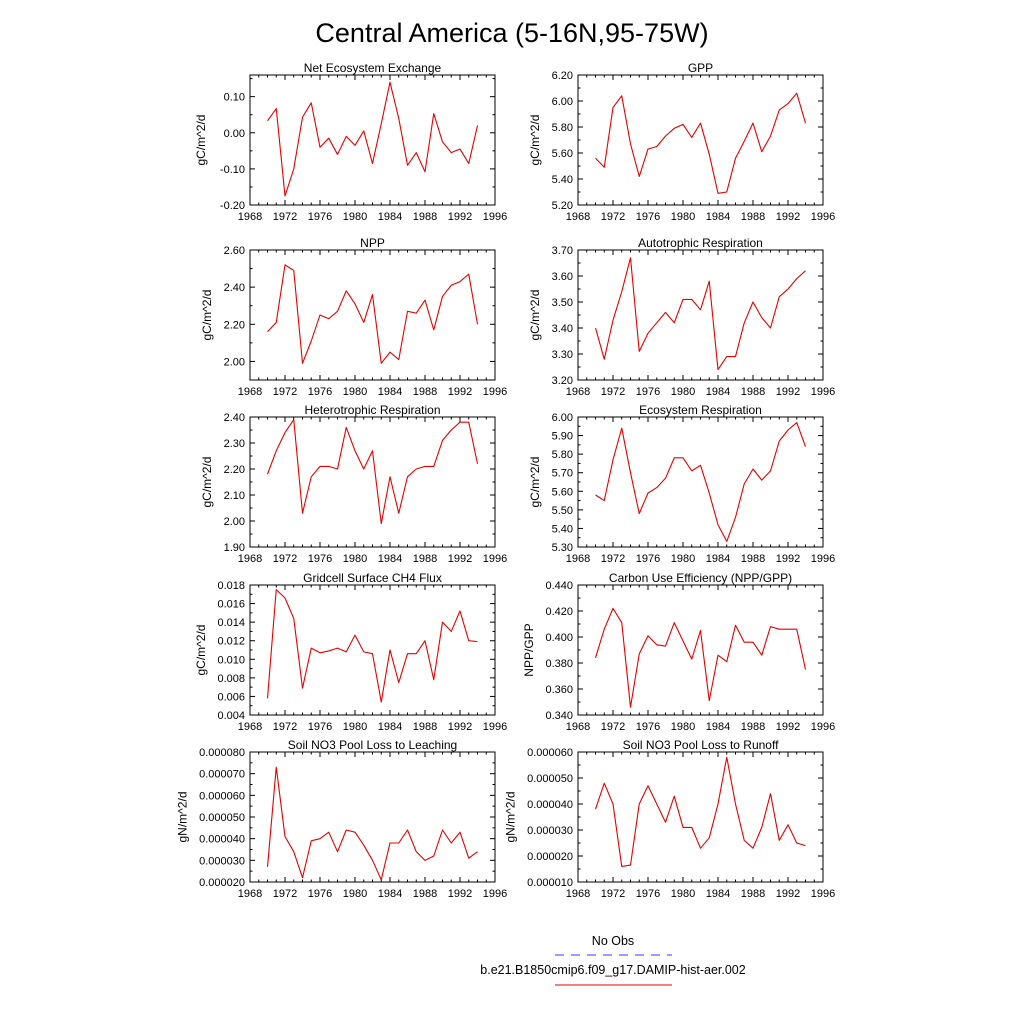 This screenshot has width=1024, height=1024. I want to click on y-tick-label: 5.20, so click(562, 206).